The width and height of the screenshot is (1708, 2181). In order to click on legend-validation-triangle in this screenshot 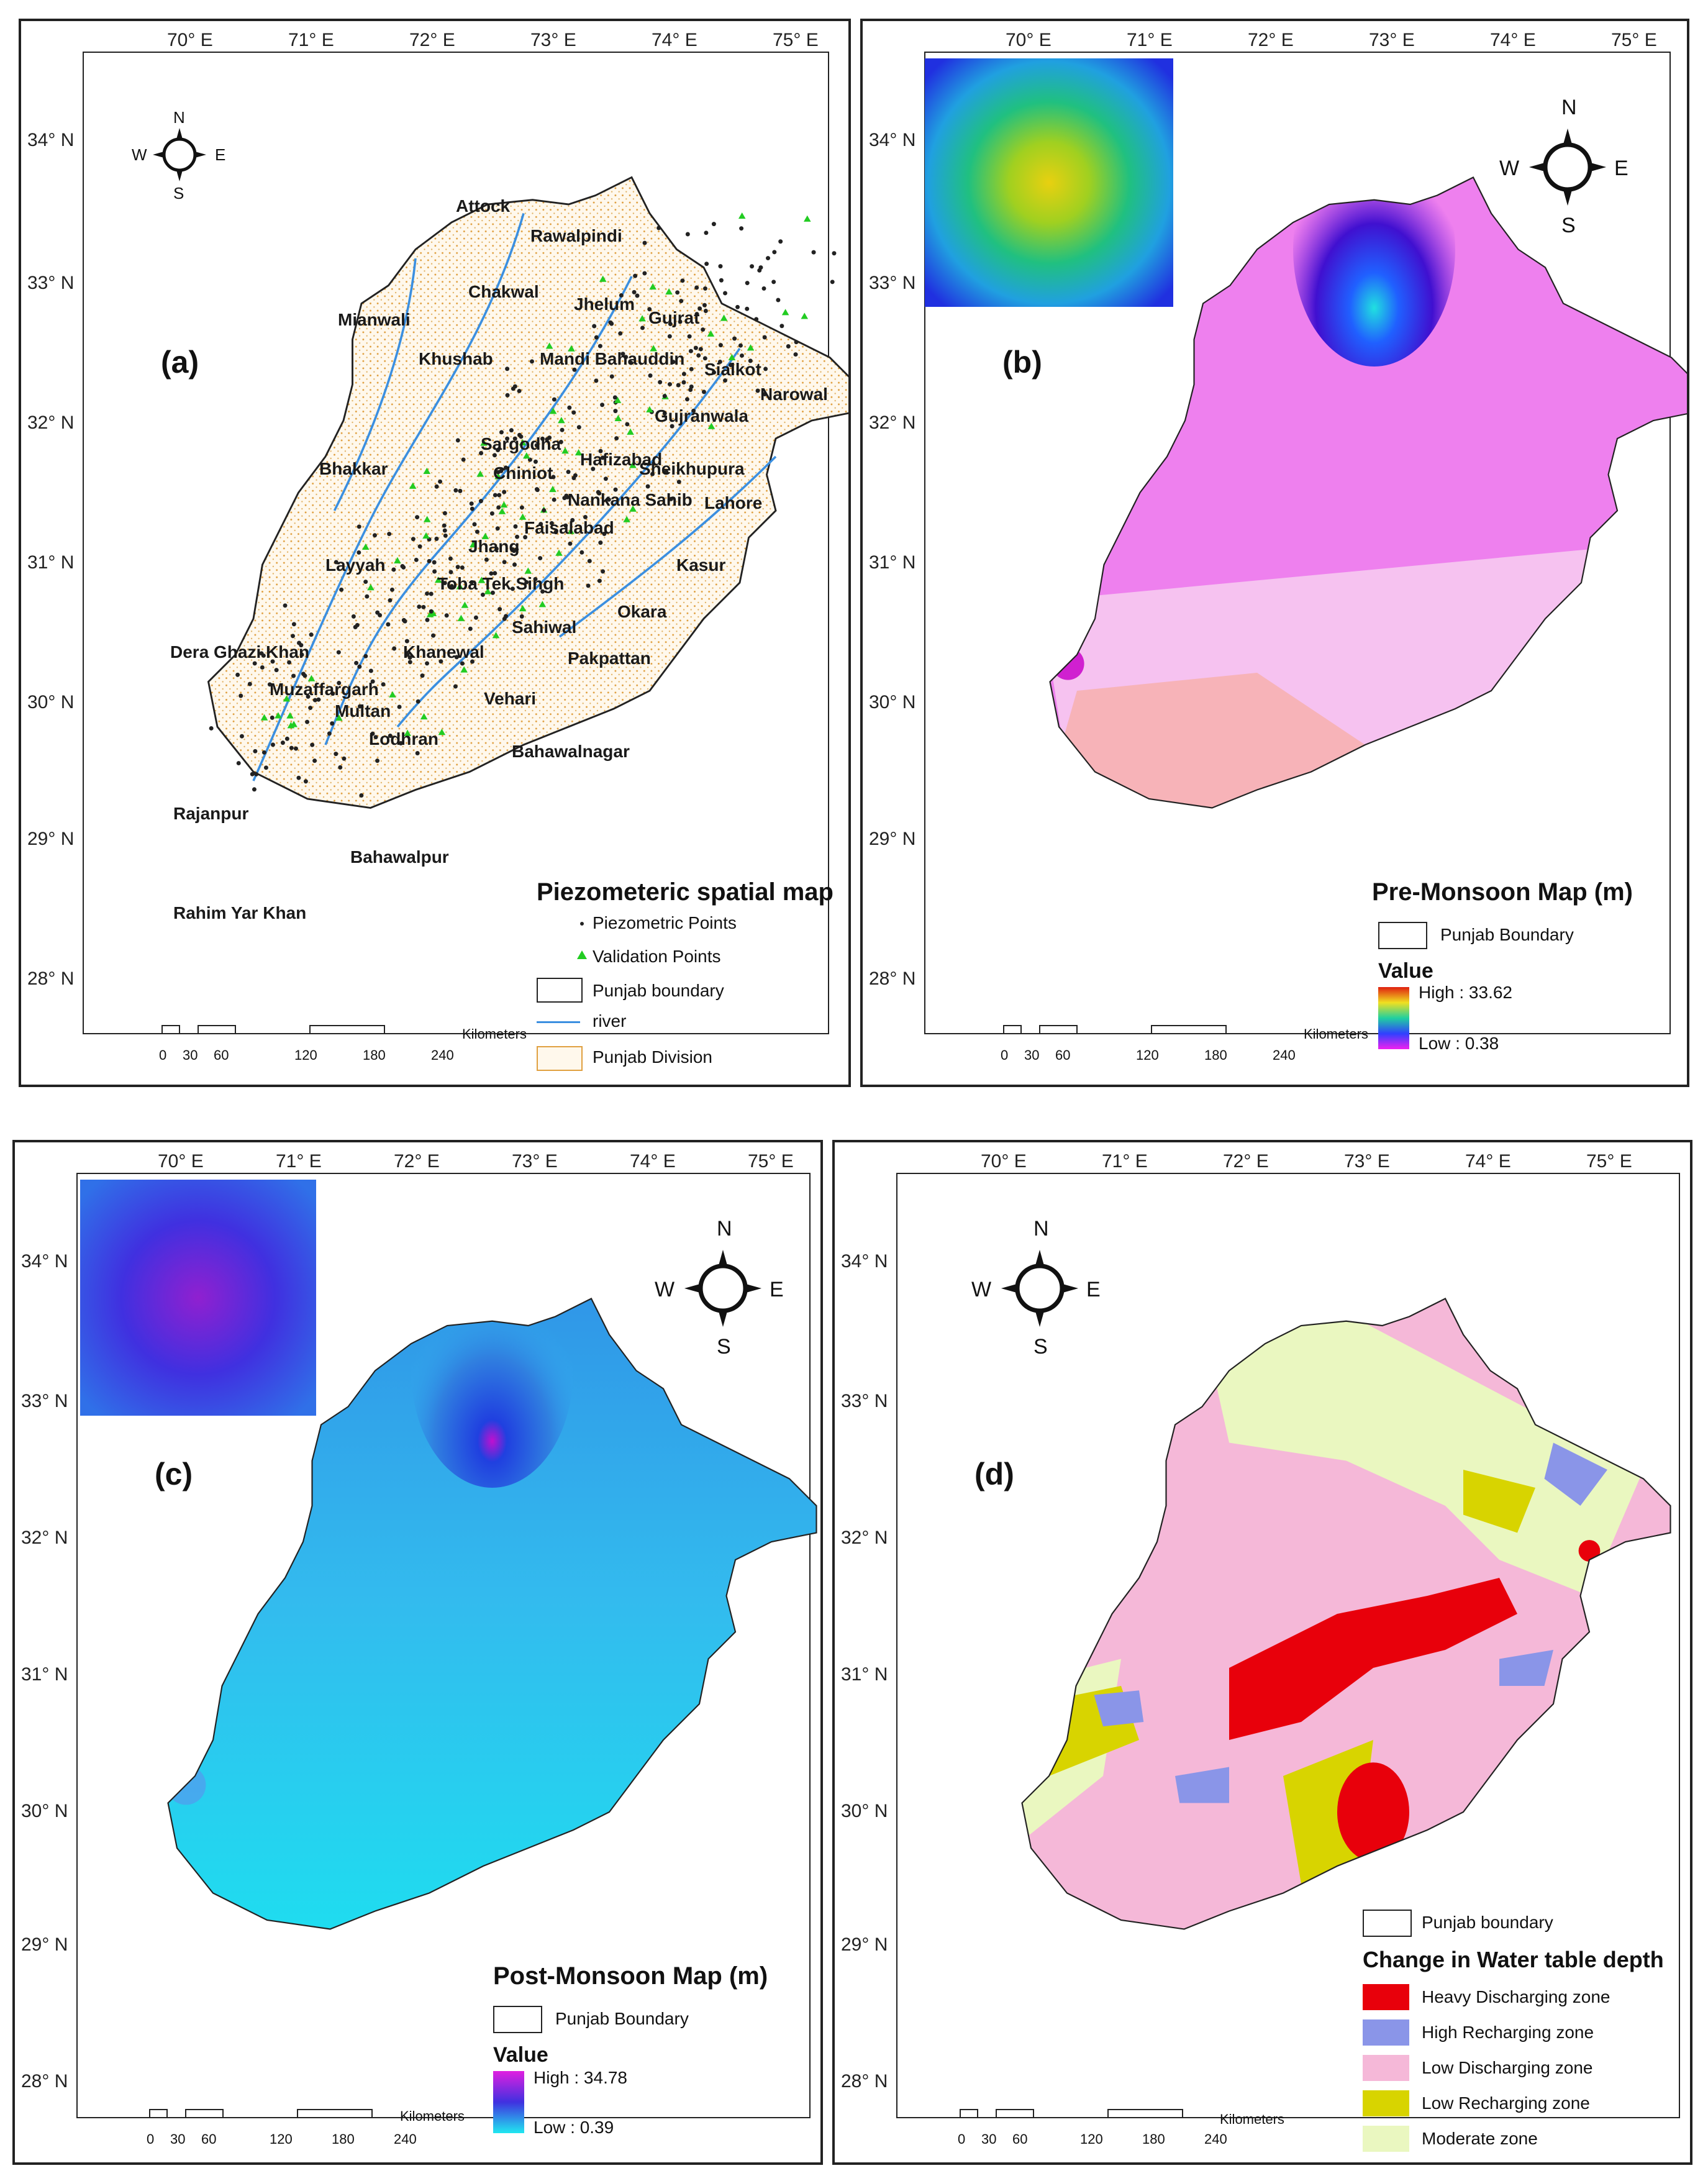, I will do `click(582, 954)`.